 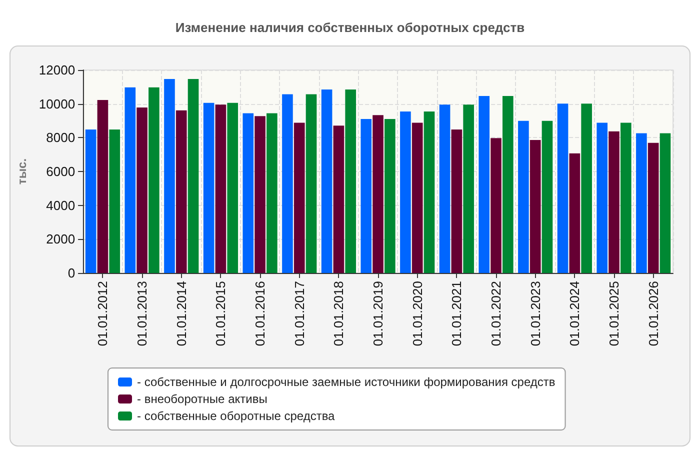 I want to click on y-axis-title: тыс., so click(x=22, y=171).